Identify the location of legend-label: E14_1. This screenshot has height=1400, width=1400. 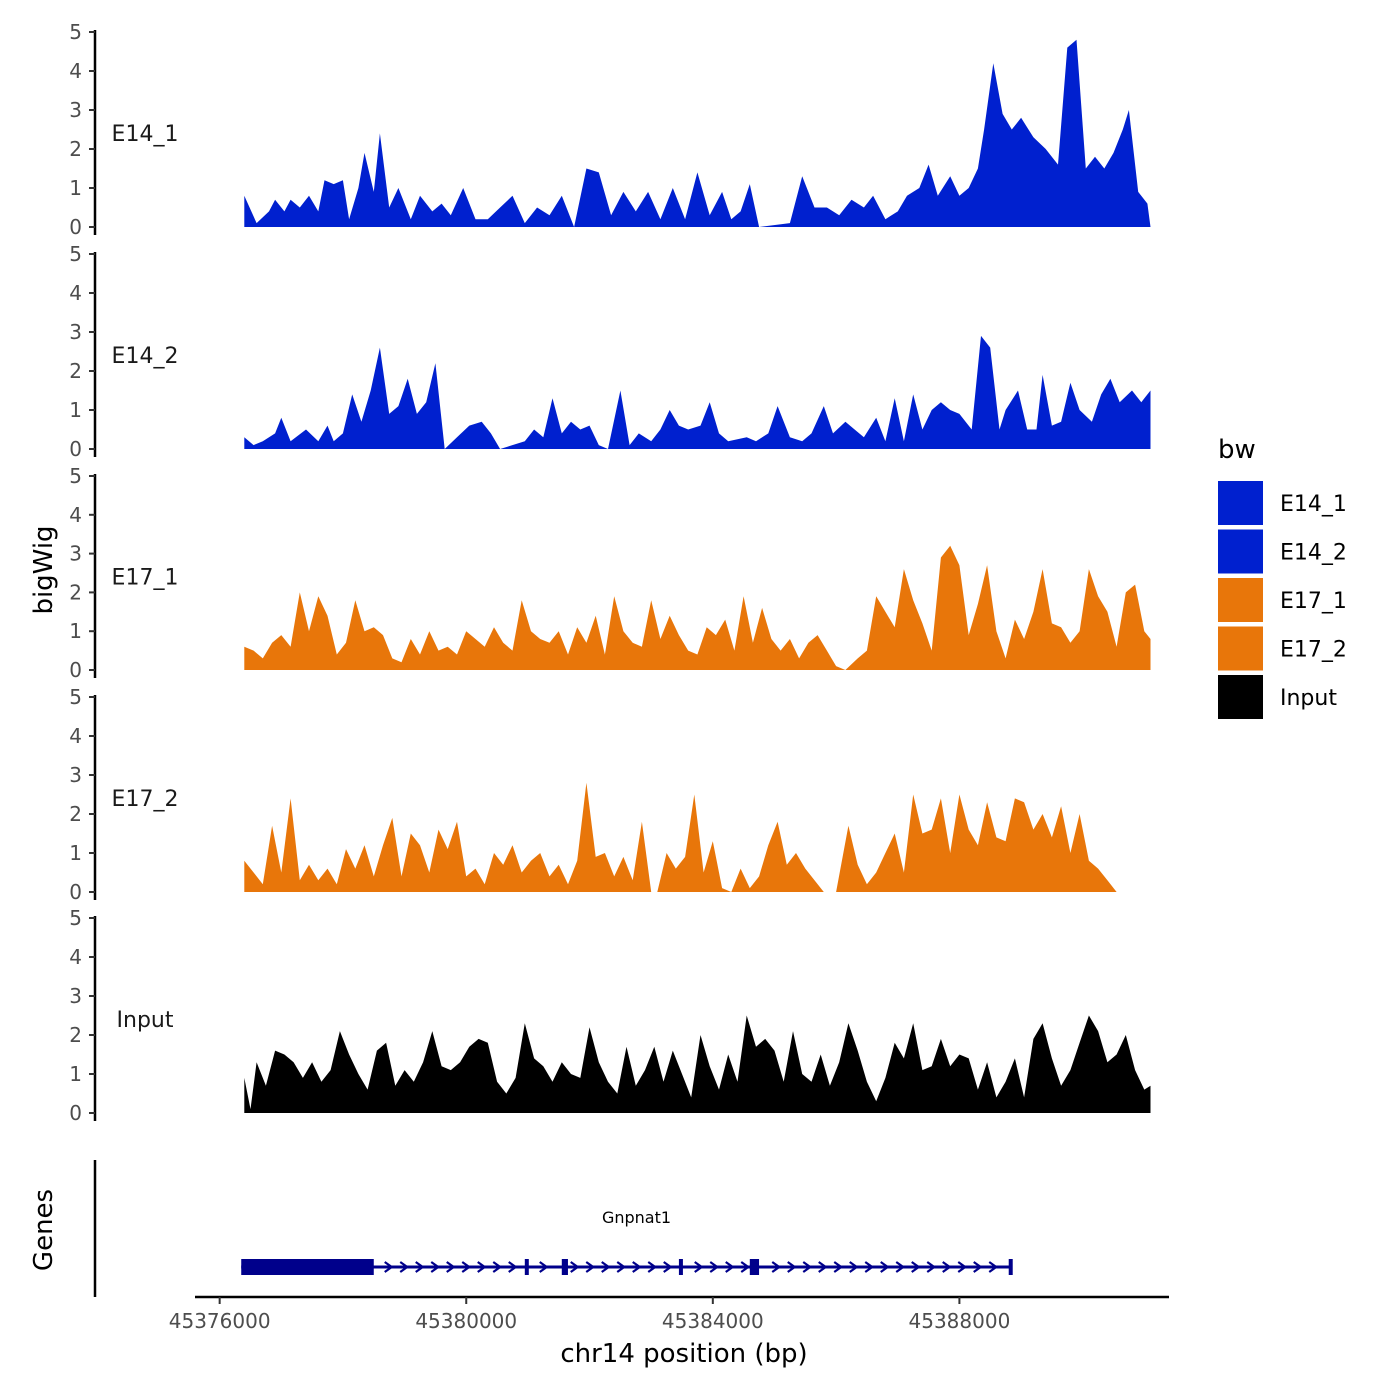
(1313, 504).